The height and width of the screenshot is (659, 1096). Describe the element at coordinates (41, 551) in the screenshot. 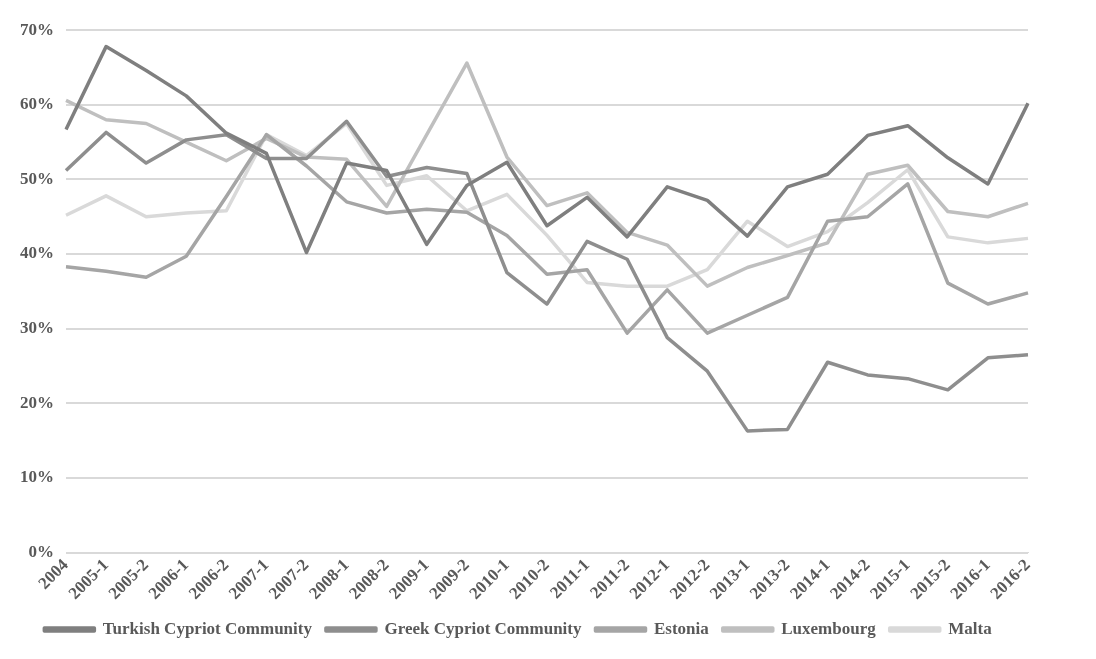

I see `y-tick-label: 0%` at that location.